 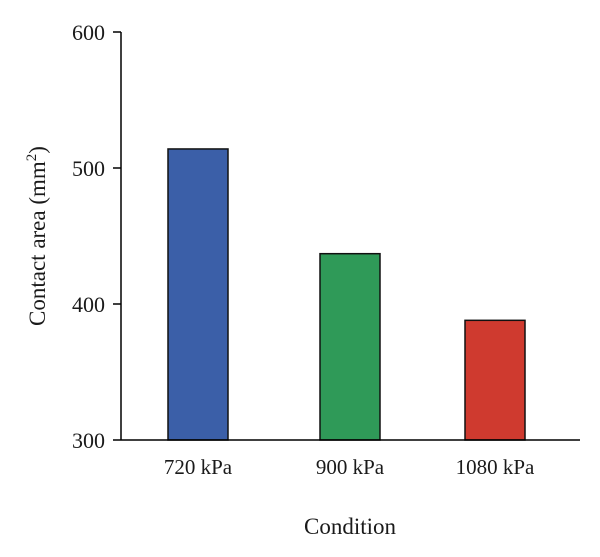 I want to click on y-axis-ticks: 300 400 500 600, so click(x=96, y=236).